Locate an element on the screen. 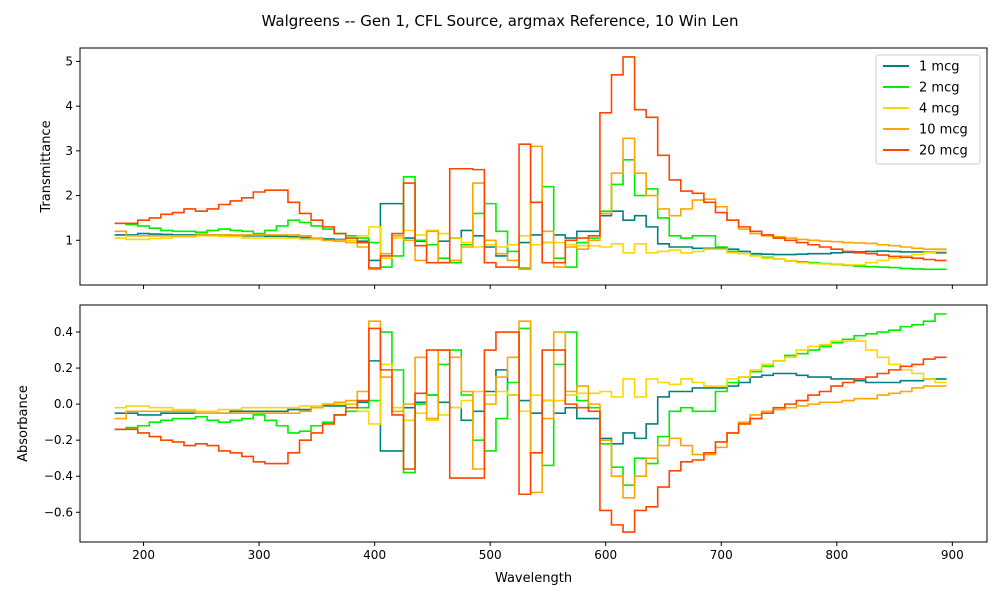 This screenshot has width=1000, height=600. legend-label-1: 2 mcg is located at coordinates (939, 88).